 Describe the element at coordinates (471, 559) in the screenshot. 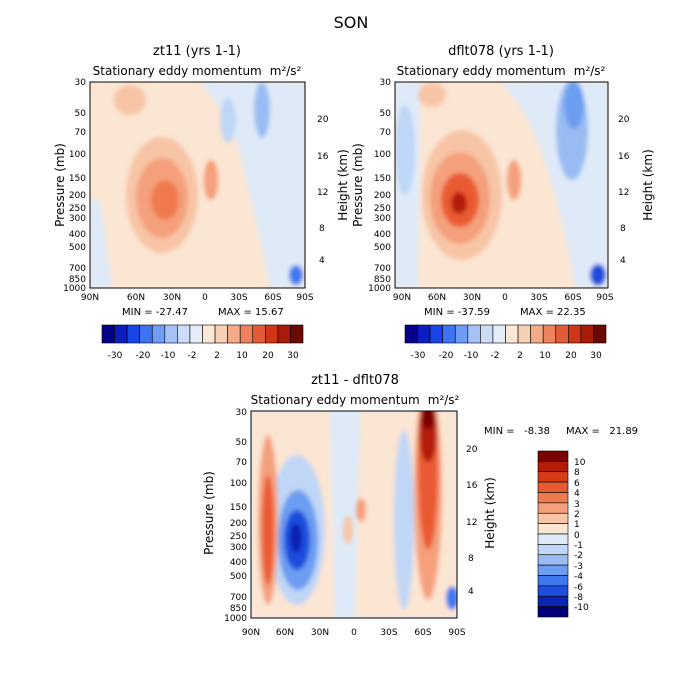

I see `y2-tick-label: 8` at that location.